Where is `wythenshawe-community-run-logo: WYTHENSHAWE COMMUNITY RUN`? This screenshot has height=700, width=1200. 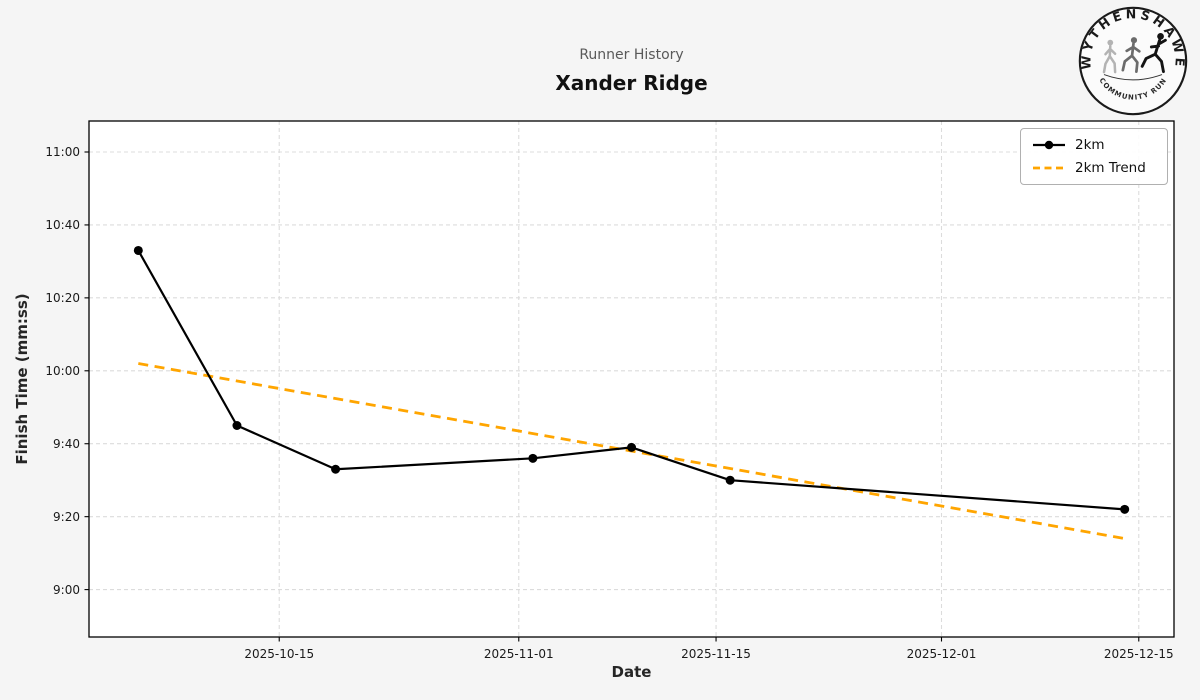 wythenshawe-community-run-logo: WYTHENSHAWE COMMUNITY RUN is located at coordinates (1133, 61).